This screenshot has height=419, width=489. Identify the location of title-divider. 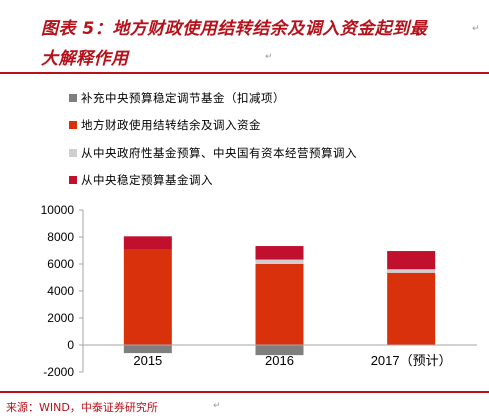
(244, 73).